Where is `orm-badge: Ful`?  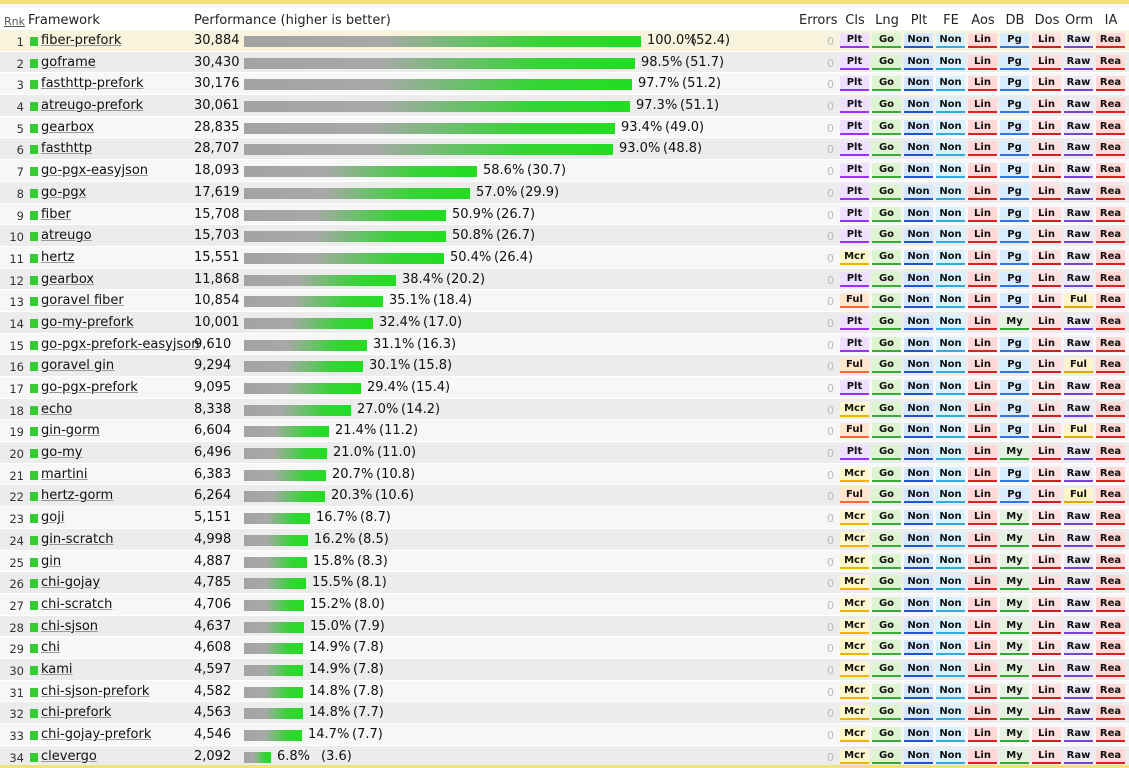 orm-badge: Ful is located at coordinates (1078, 366).